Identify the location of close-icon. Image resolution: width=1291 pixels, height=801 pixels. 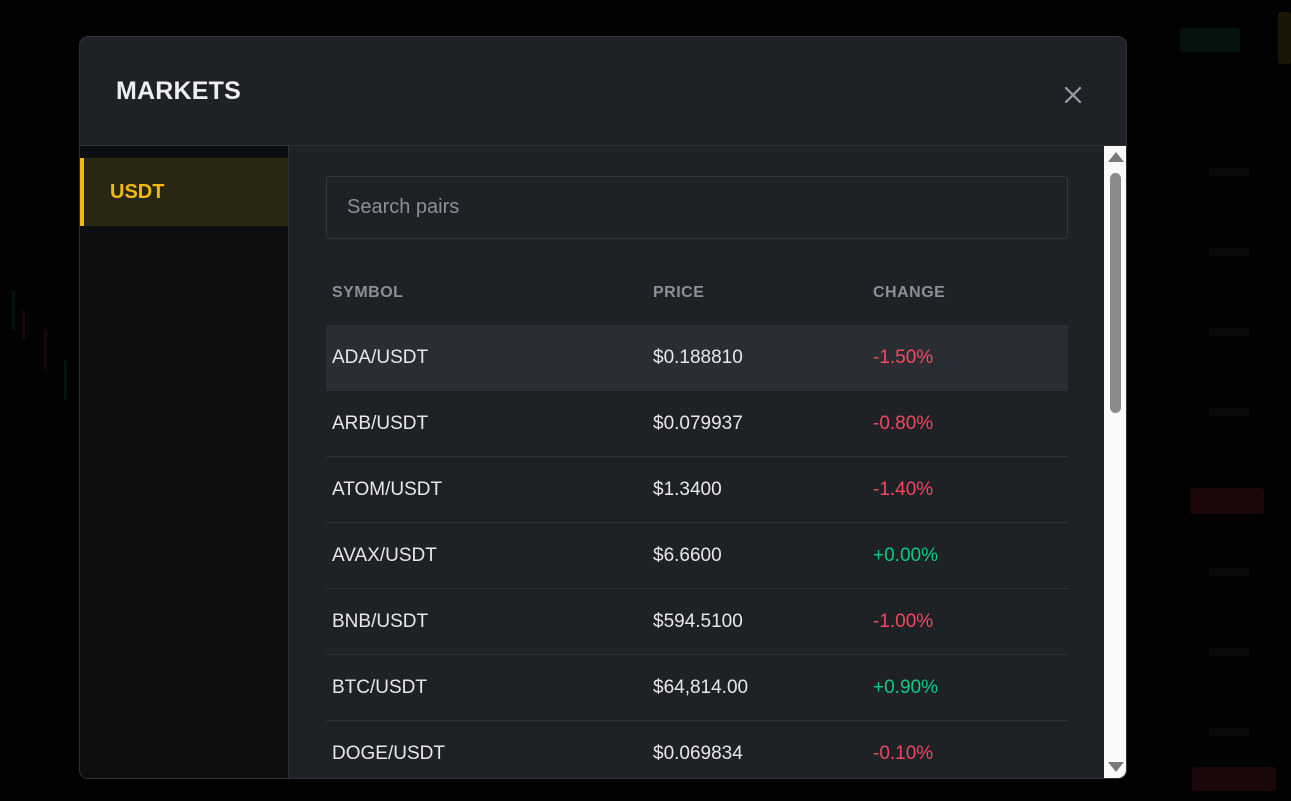
(1073, 95).